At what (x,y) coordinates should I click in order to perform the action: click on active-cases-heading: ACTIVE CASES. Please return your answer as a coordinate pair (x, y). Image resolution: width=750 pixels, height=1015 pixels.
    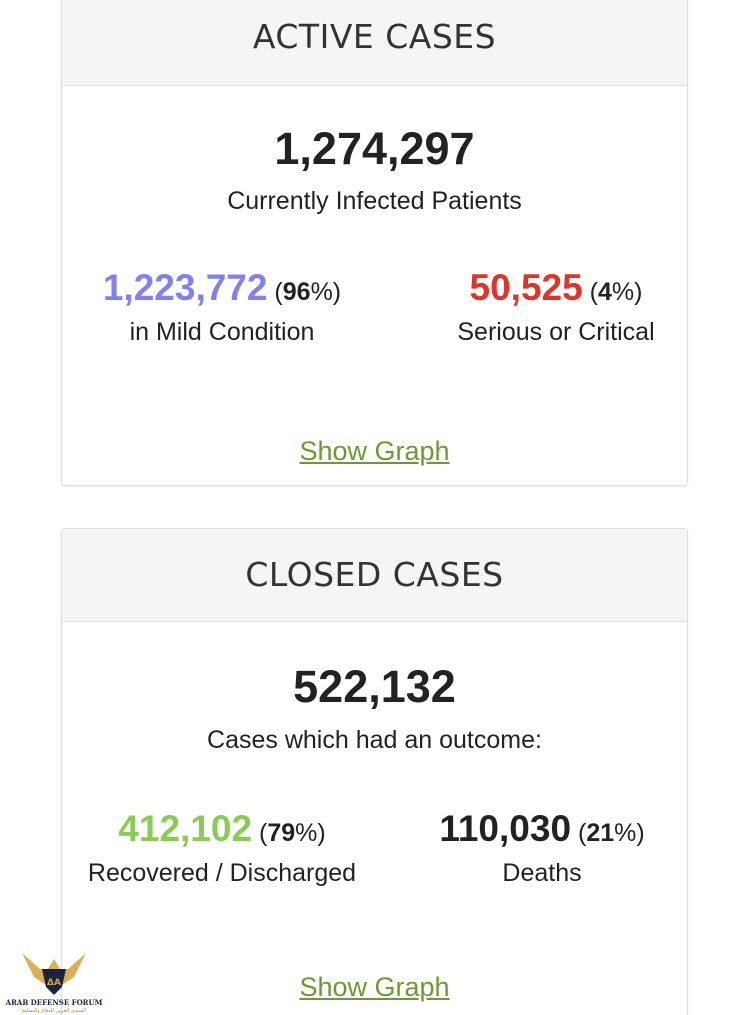
    Looking at the image, I should click on (374, 43).